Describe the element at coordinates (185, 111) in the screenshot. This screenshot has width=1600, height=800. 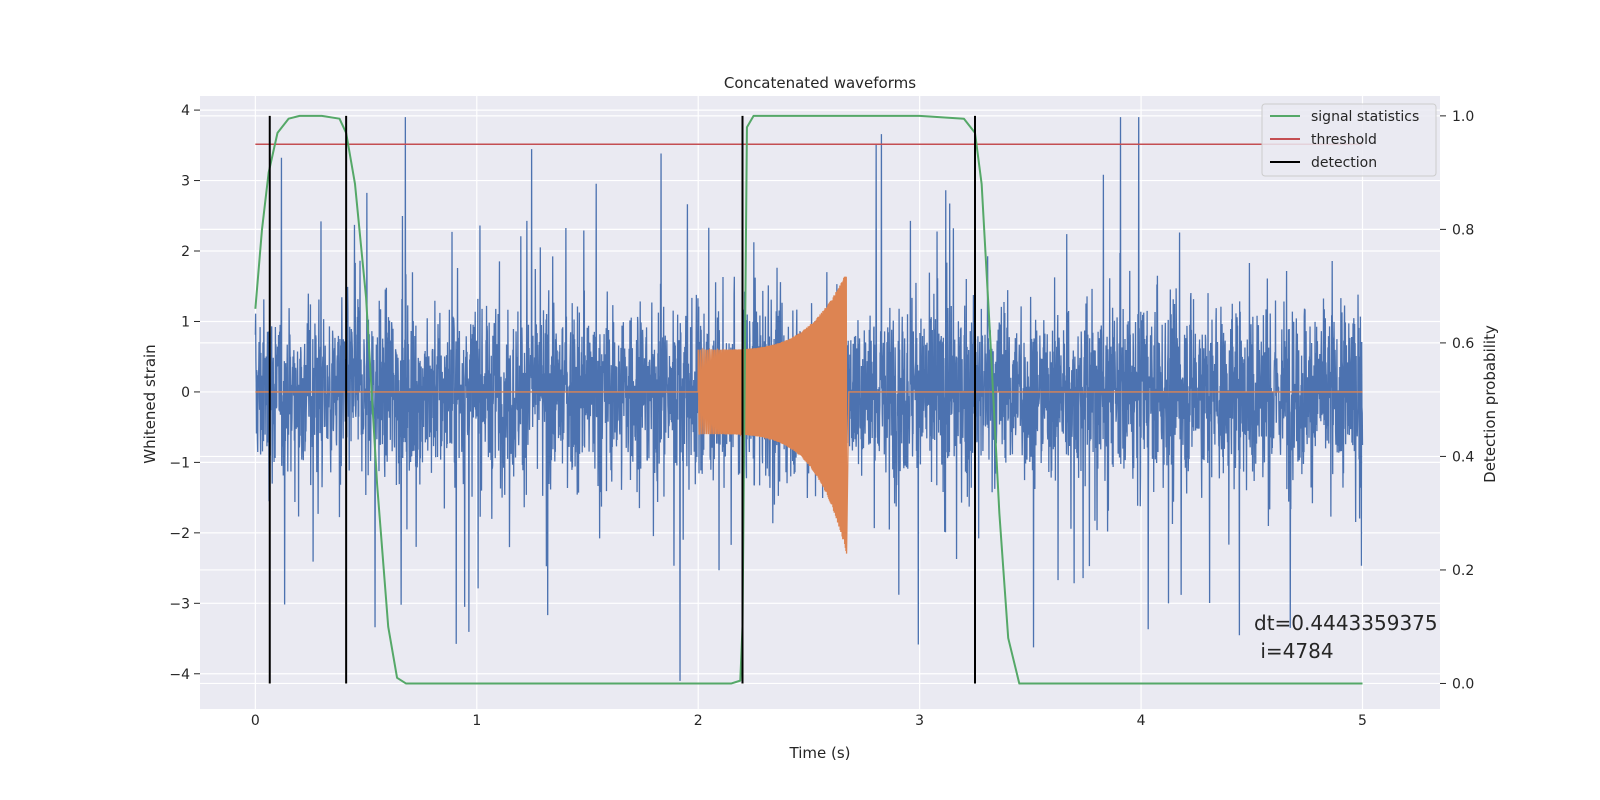
I see `y-tick-label: 4` at that location.